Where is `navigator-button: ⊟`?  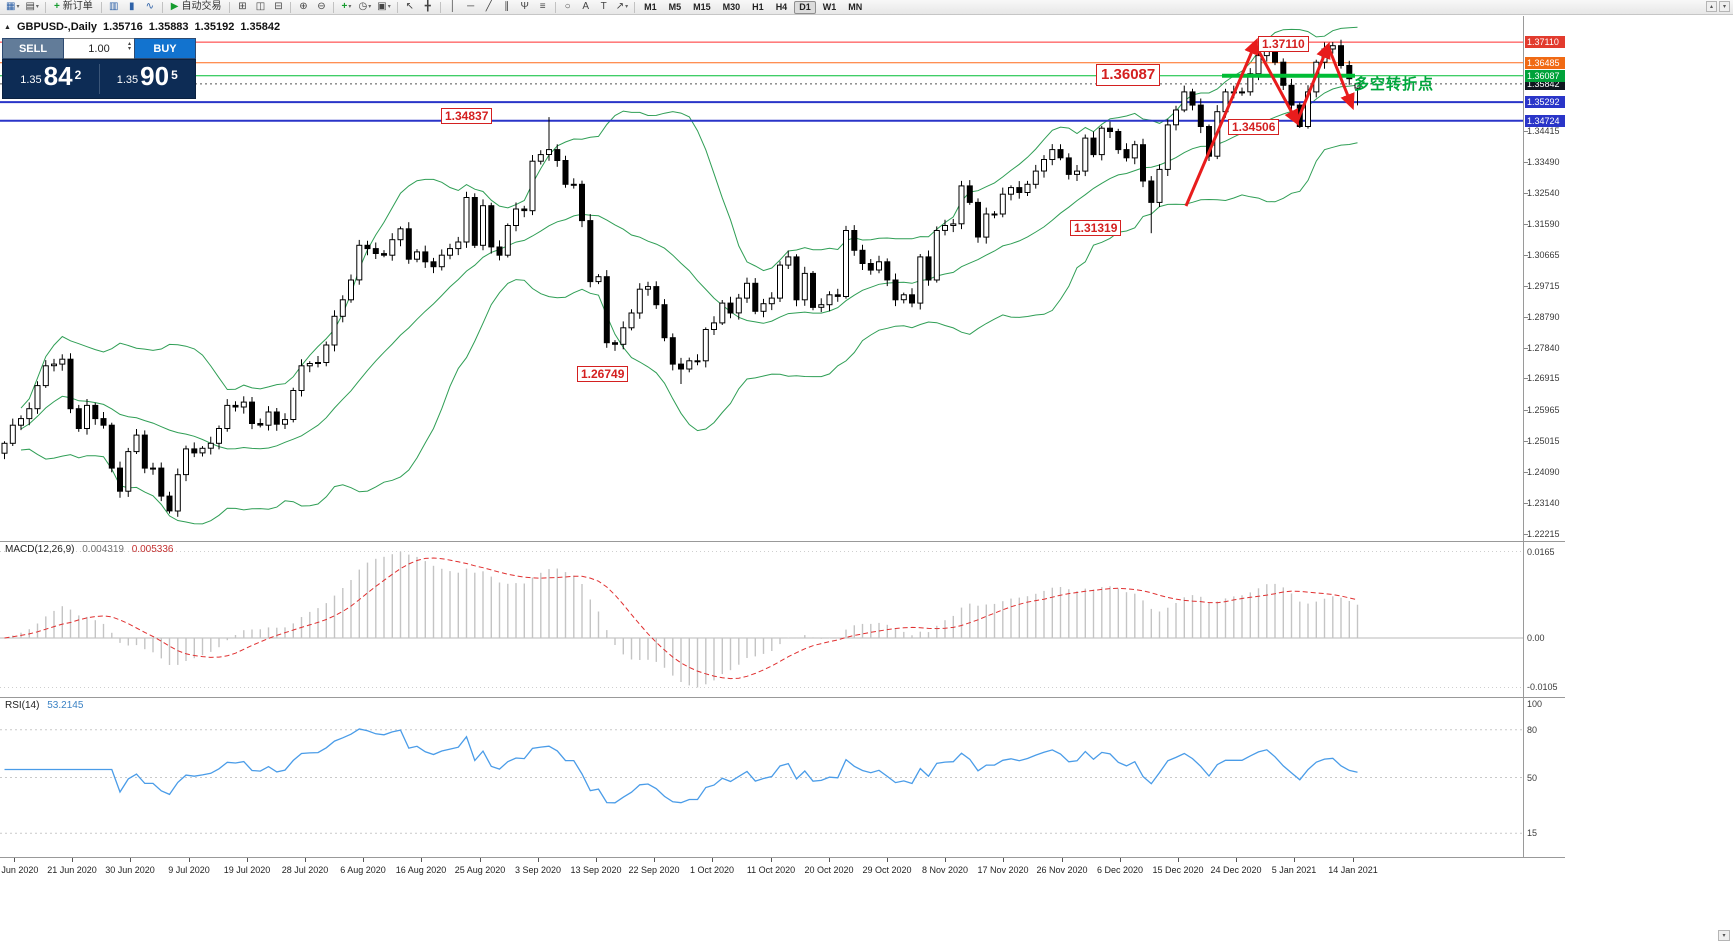
navigator-button: ⊟ is located at coordinates (278, 7).